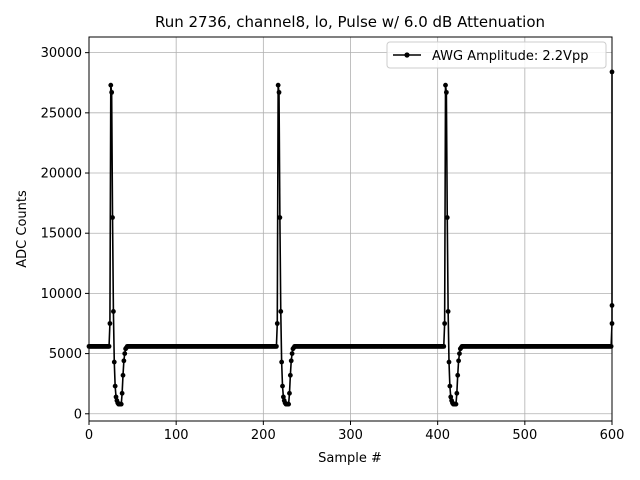 This screenshot has height=480, width=640. What do you see at coordinates (61, 53) in the screenshot?
I see `y-tick-label: 30000` at bounding box center [61, 53].